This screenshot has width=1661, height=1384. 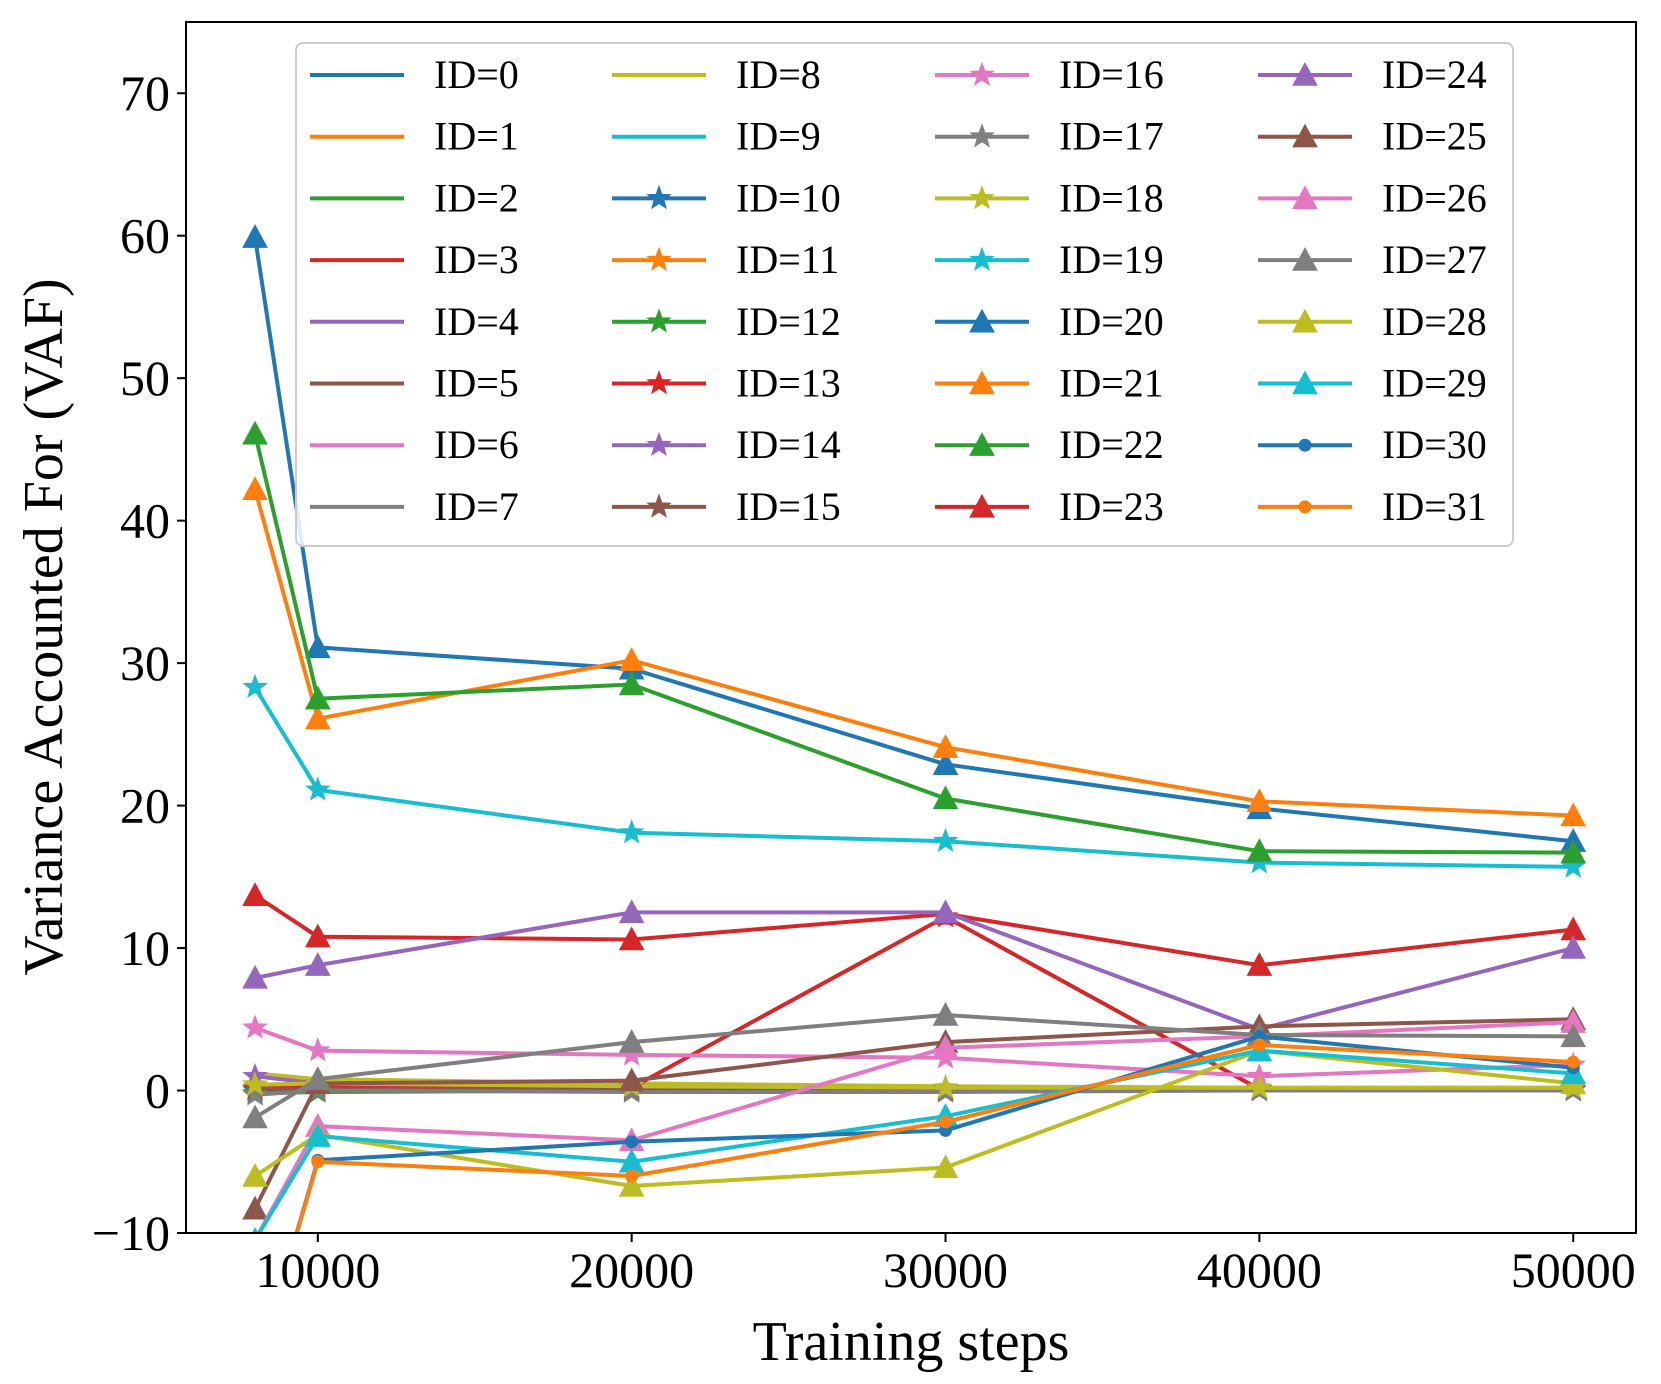 I want to click on legend-item: ID=24, so click(x=1372, y=74).